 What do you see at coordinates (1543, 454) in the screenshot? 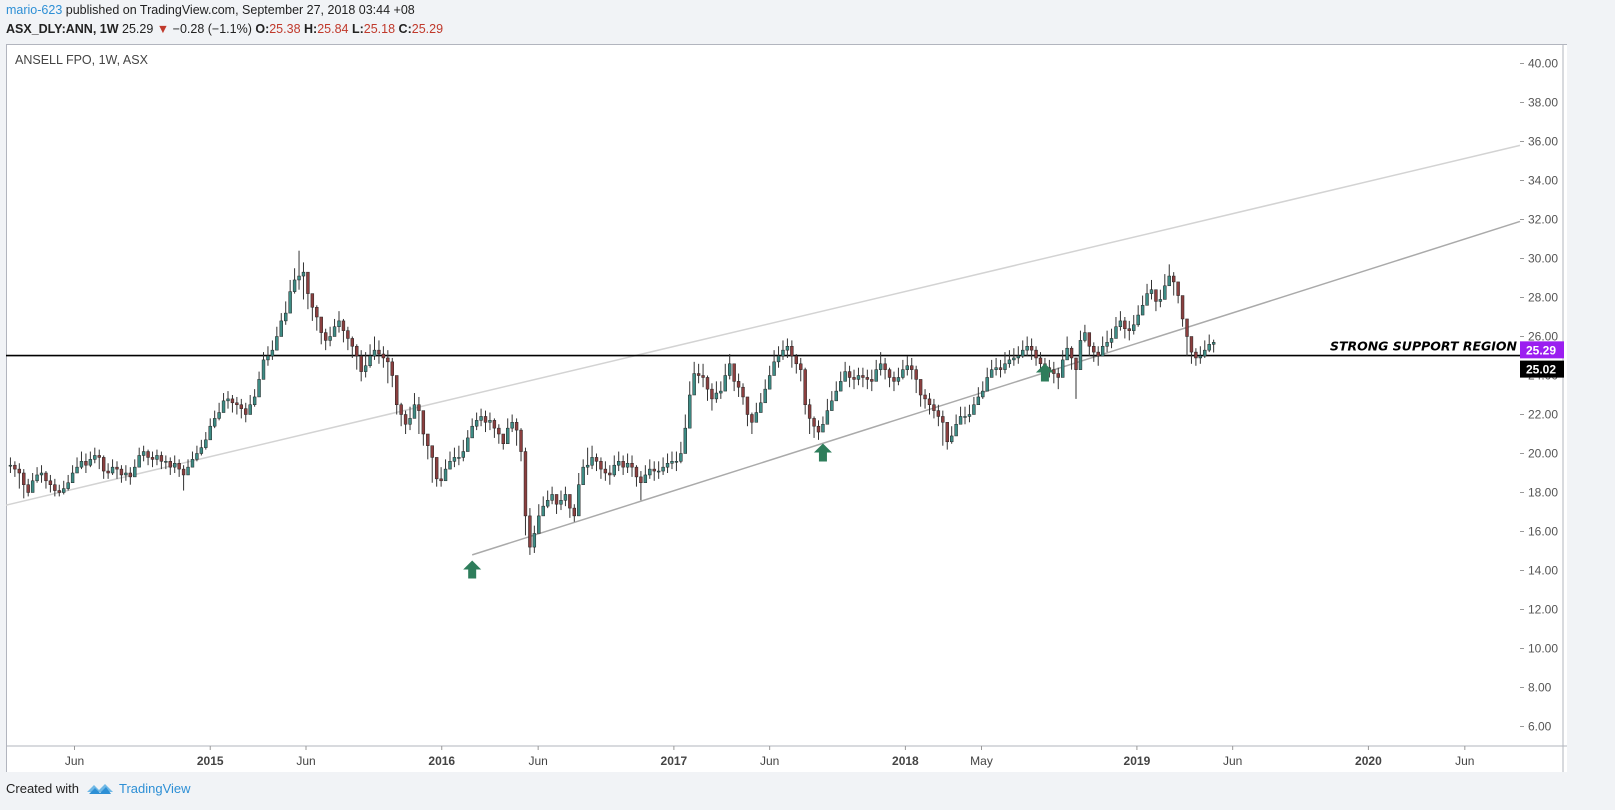
I see `y-tick-label: 20.00` at bounding box center [1543, 454].